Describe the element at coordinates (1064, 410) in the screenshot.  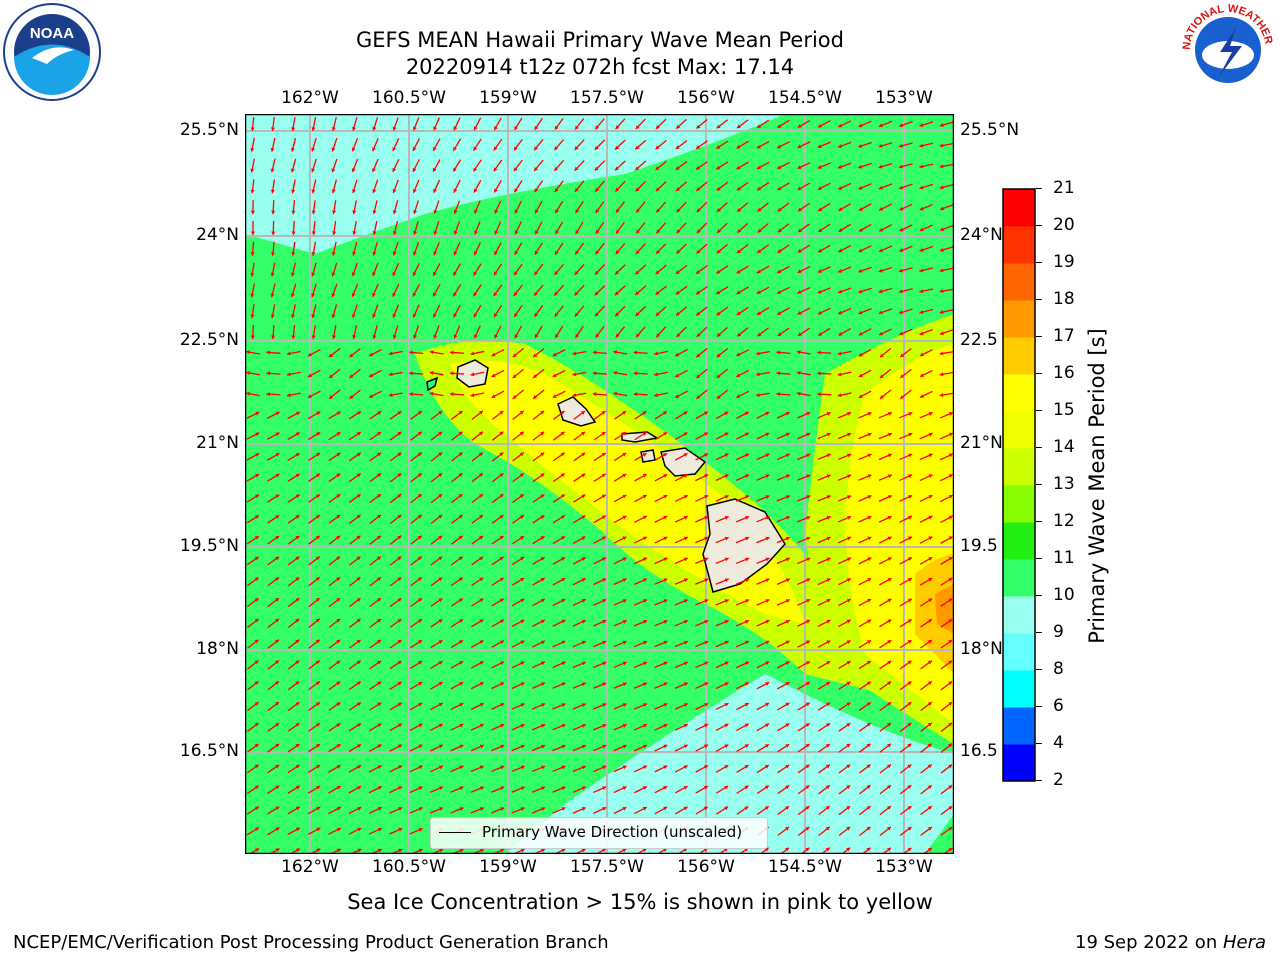
I see `colorbar-tick-label: 15` at that location.